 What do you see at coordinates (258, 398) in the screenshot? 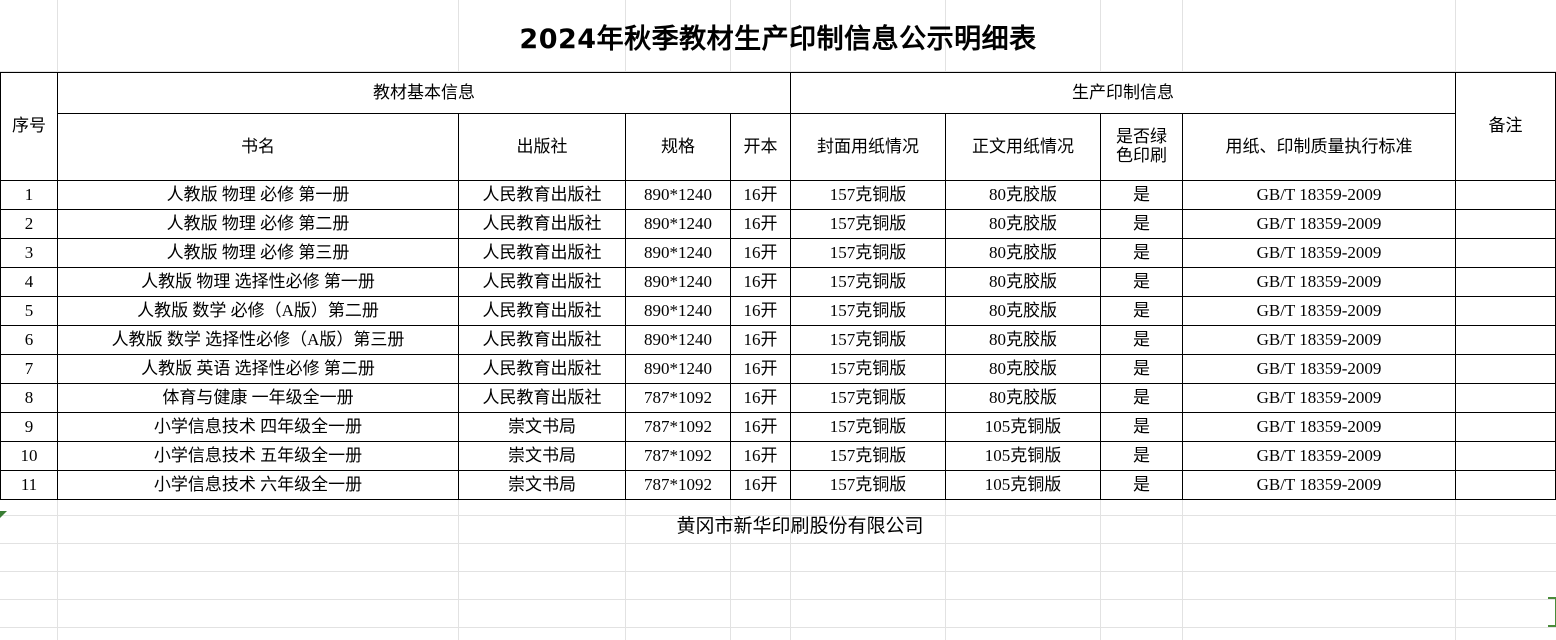
I see `cell-book-name: 体育与健康 一年级全一册` at bounding box center [258, 398].